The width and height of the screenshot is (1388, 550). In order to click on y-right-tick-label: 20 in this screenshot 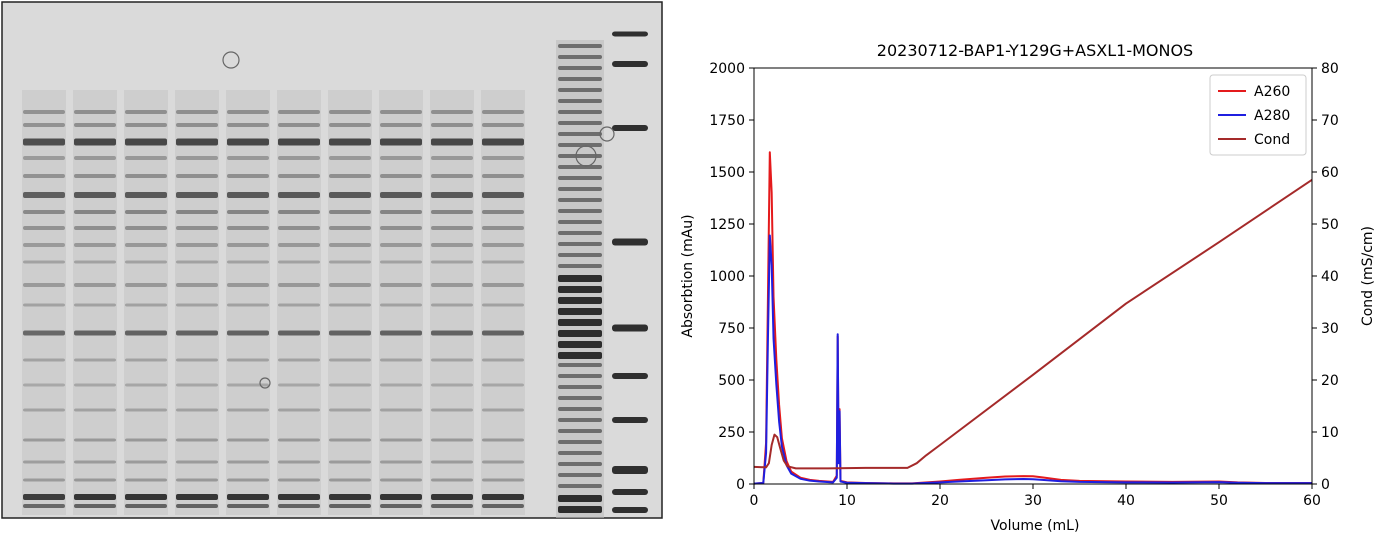, I will do `click(1330, 381)`.